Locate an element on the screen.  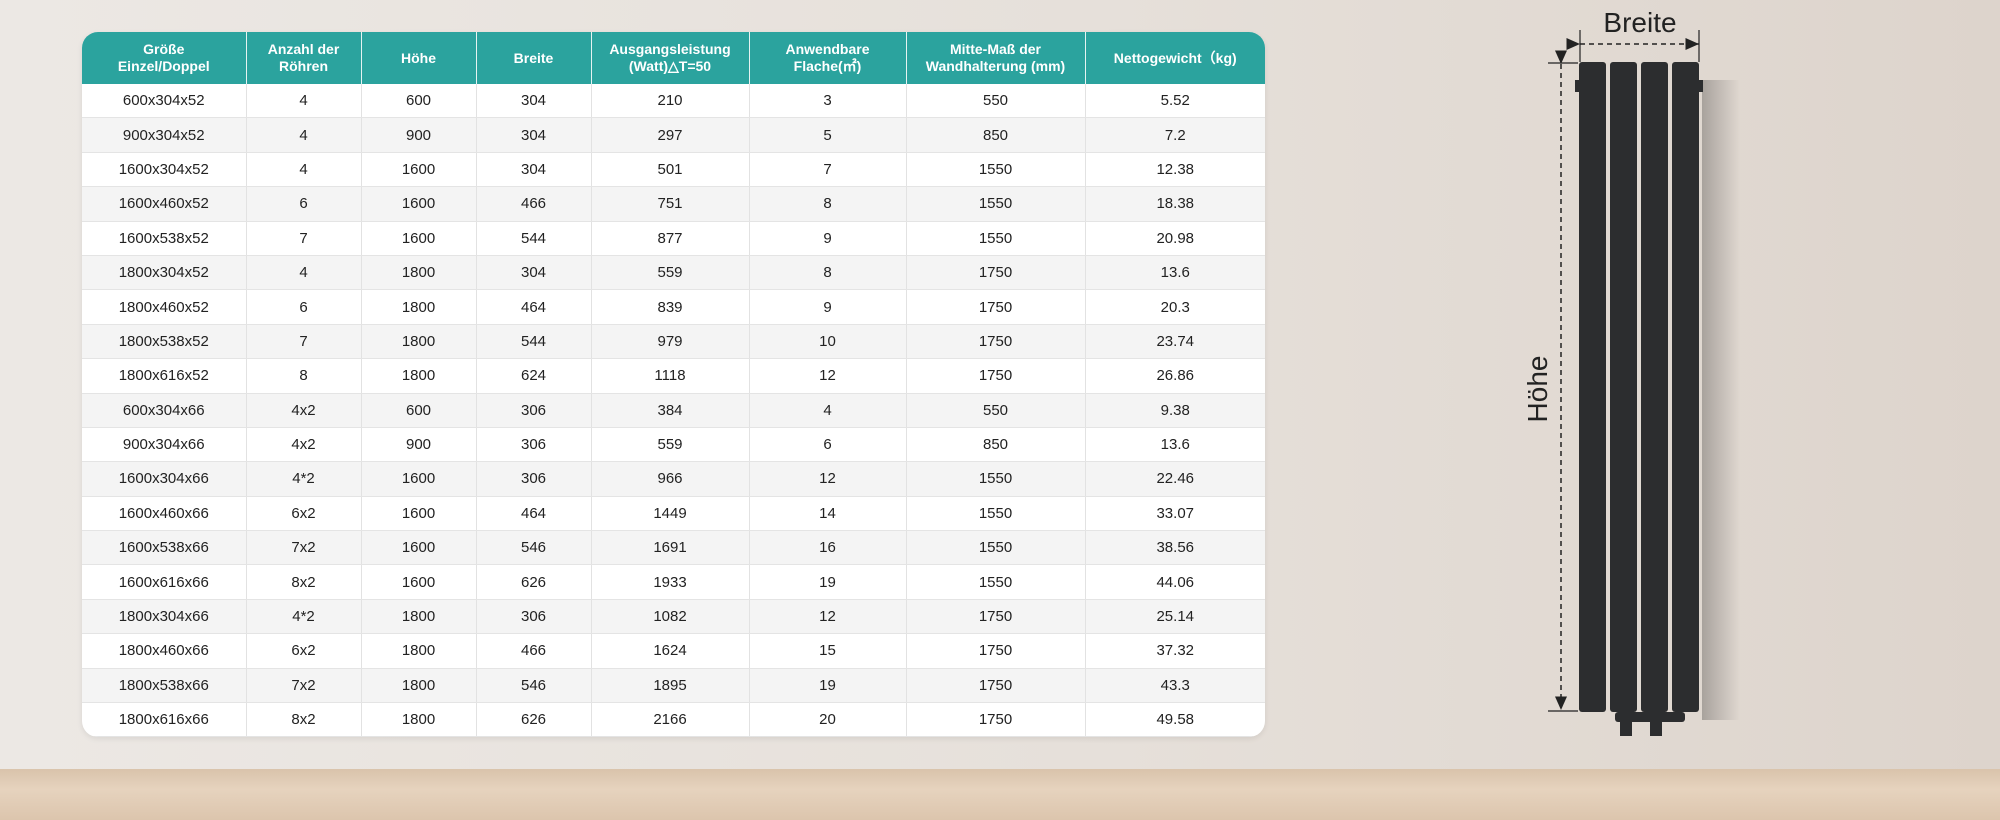
table-cell: 19 is located at coordinates (828, 582).